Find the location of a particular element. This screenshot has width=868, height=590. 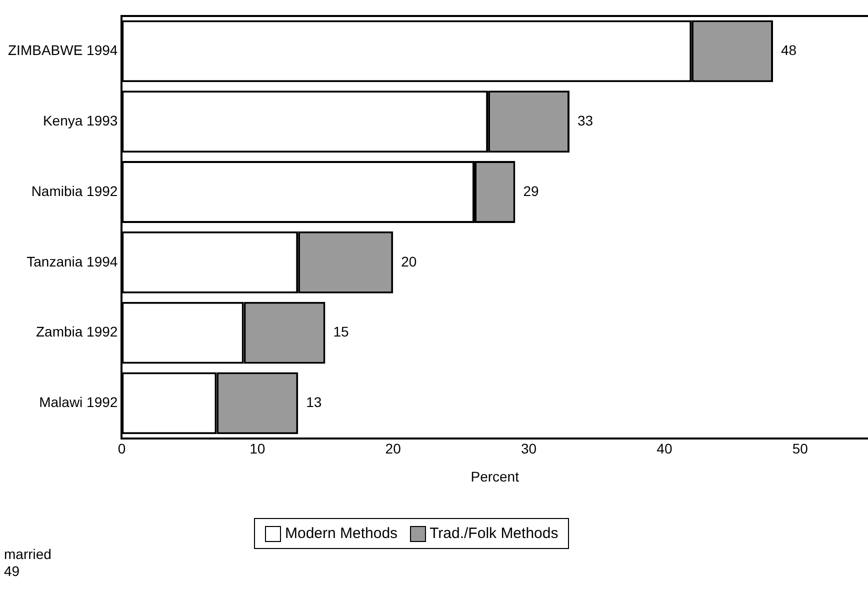

y-tick-label: Namibia 1992 is located at coordinates (74, 190).